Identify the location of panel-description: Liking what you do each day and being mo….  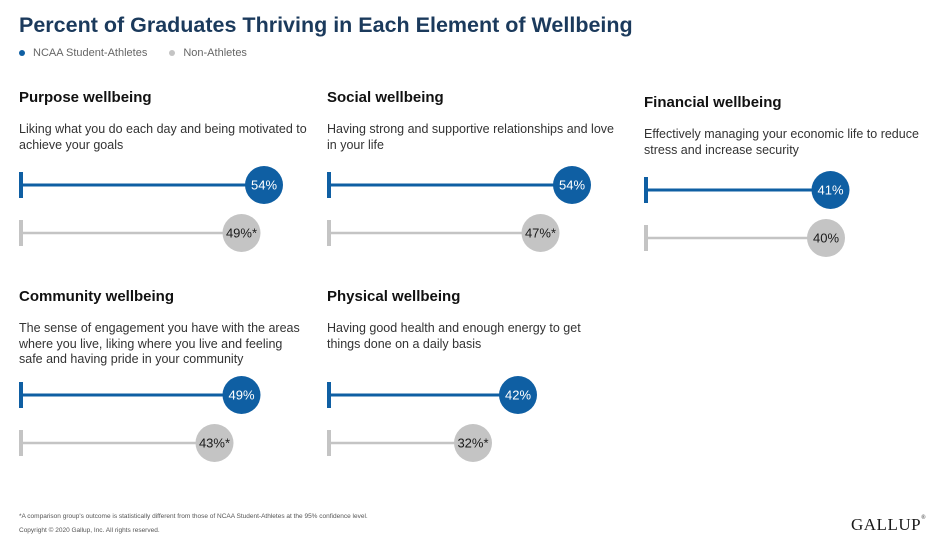
(163, 137).